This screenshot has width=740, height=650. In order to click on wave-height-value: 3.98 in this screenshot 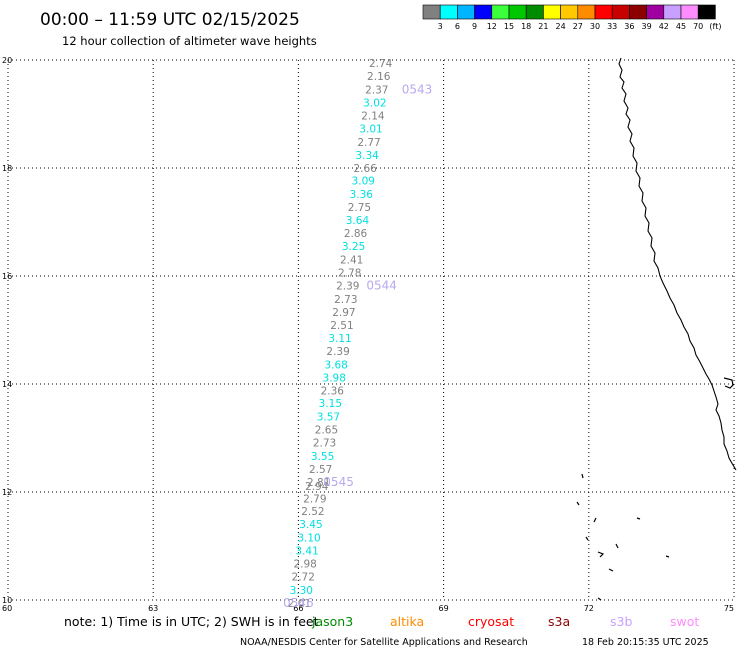, I will do `click(334, 378)`.